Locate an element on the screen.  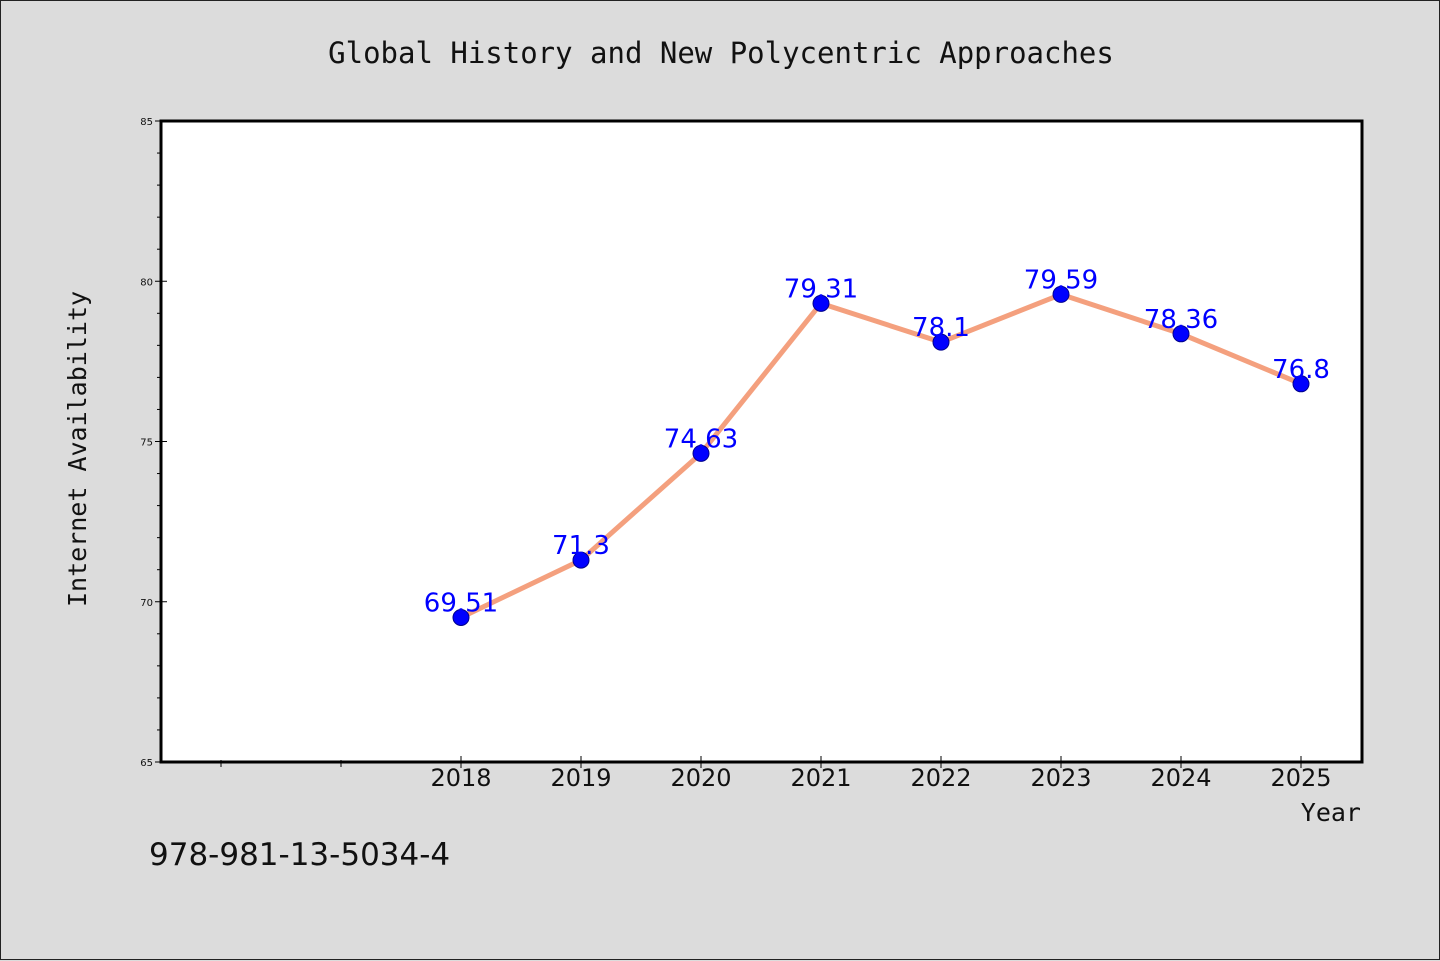
x-tick-label: 2019 is located at coordinates (580, 778).